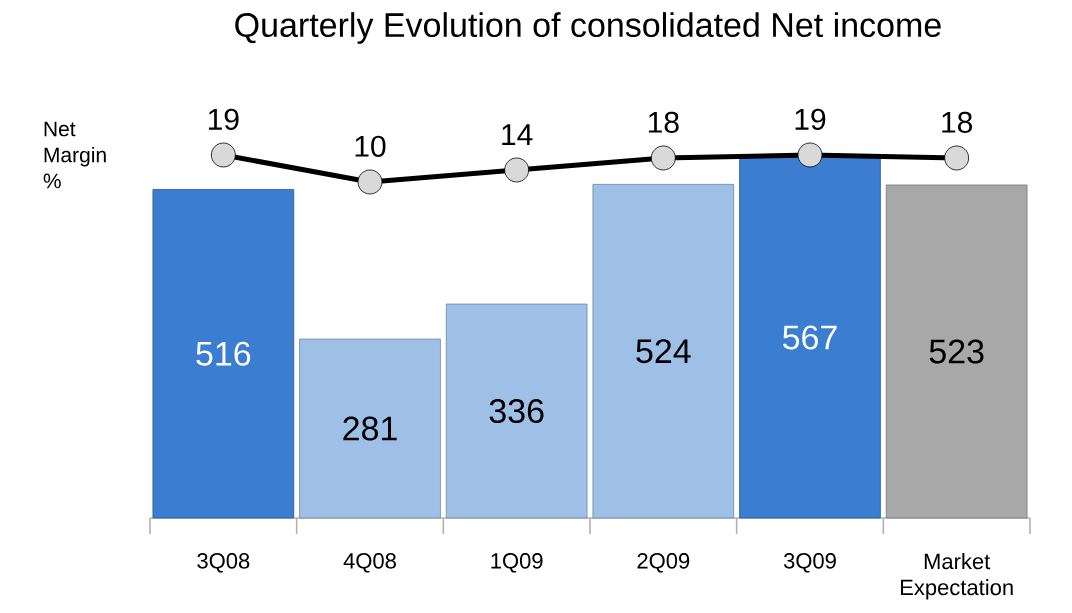 The image size is (1072, 613). What do you see at coordinates (369, 563) in the screenshot?
I see `x-tick-label: 4Q08` at bounding box center [369, 563].